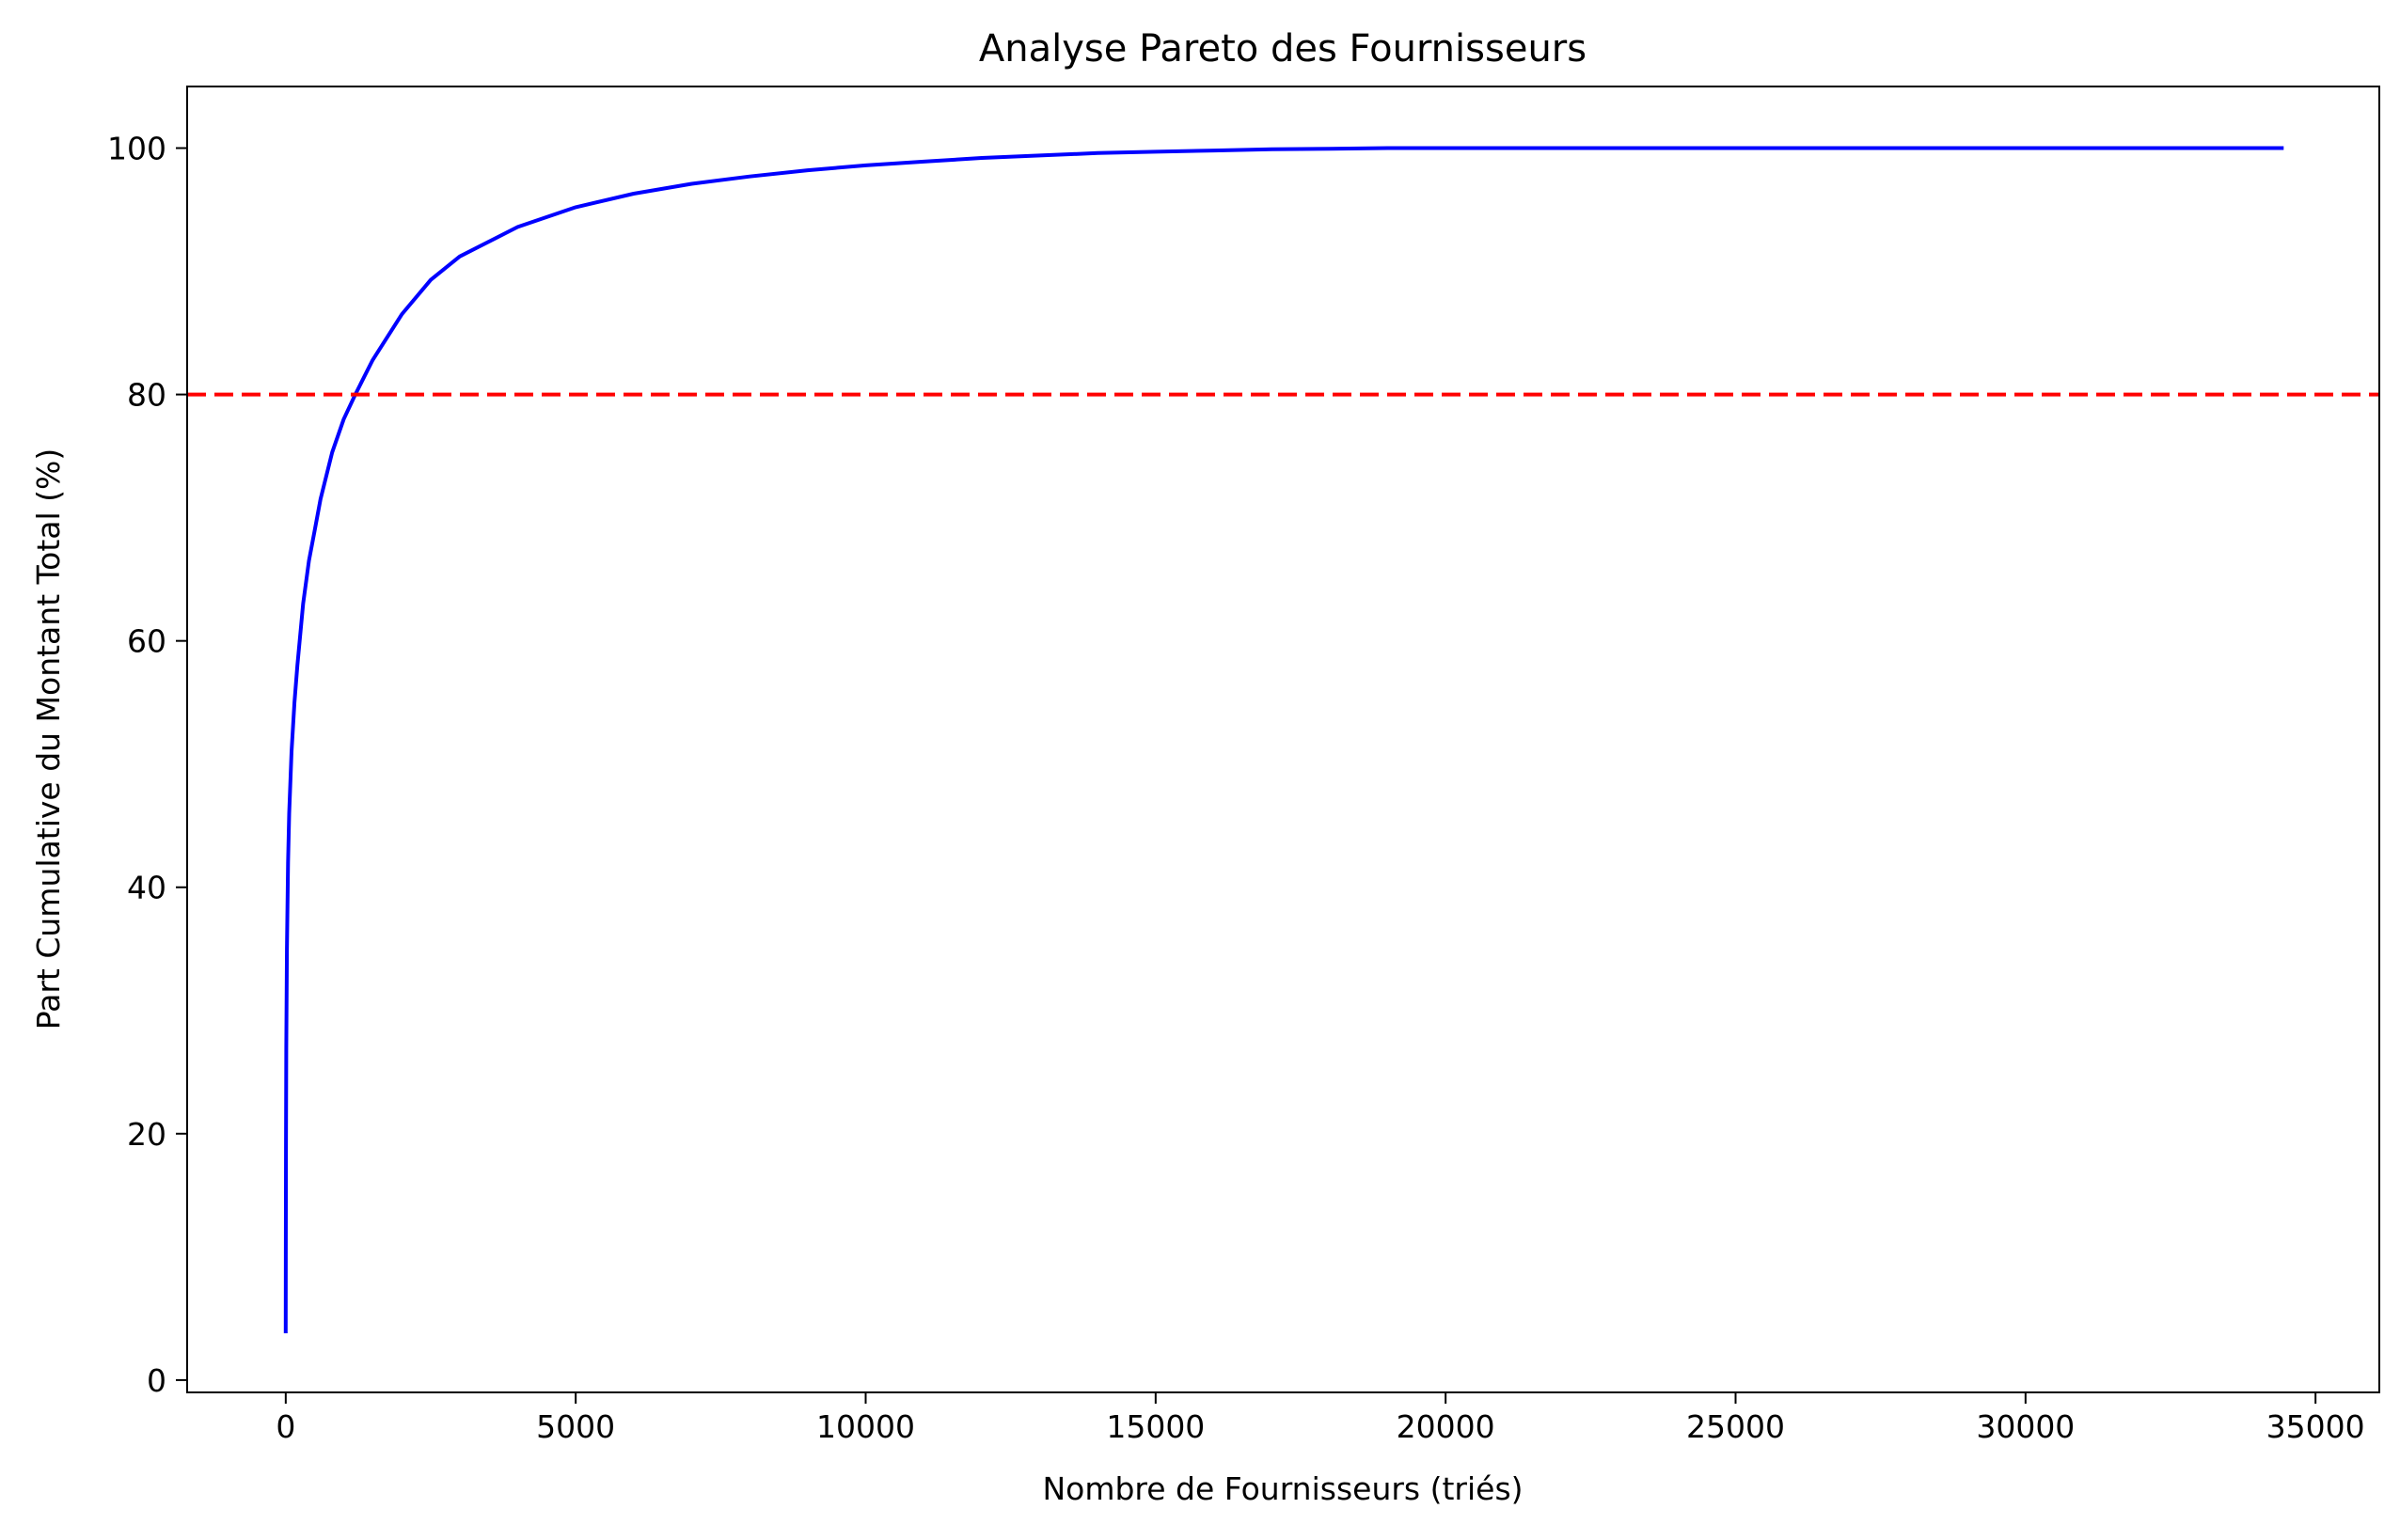  Describe the element at coordinates (136, 149) in the screenshot. I see `y-tick-label: 100` at that location.